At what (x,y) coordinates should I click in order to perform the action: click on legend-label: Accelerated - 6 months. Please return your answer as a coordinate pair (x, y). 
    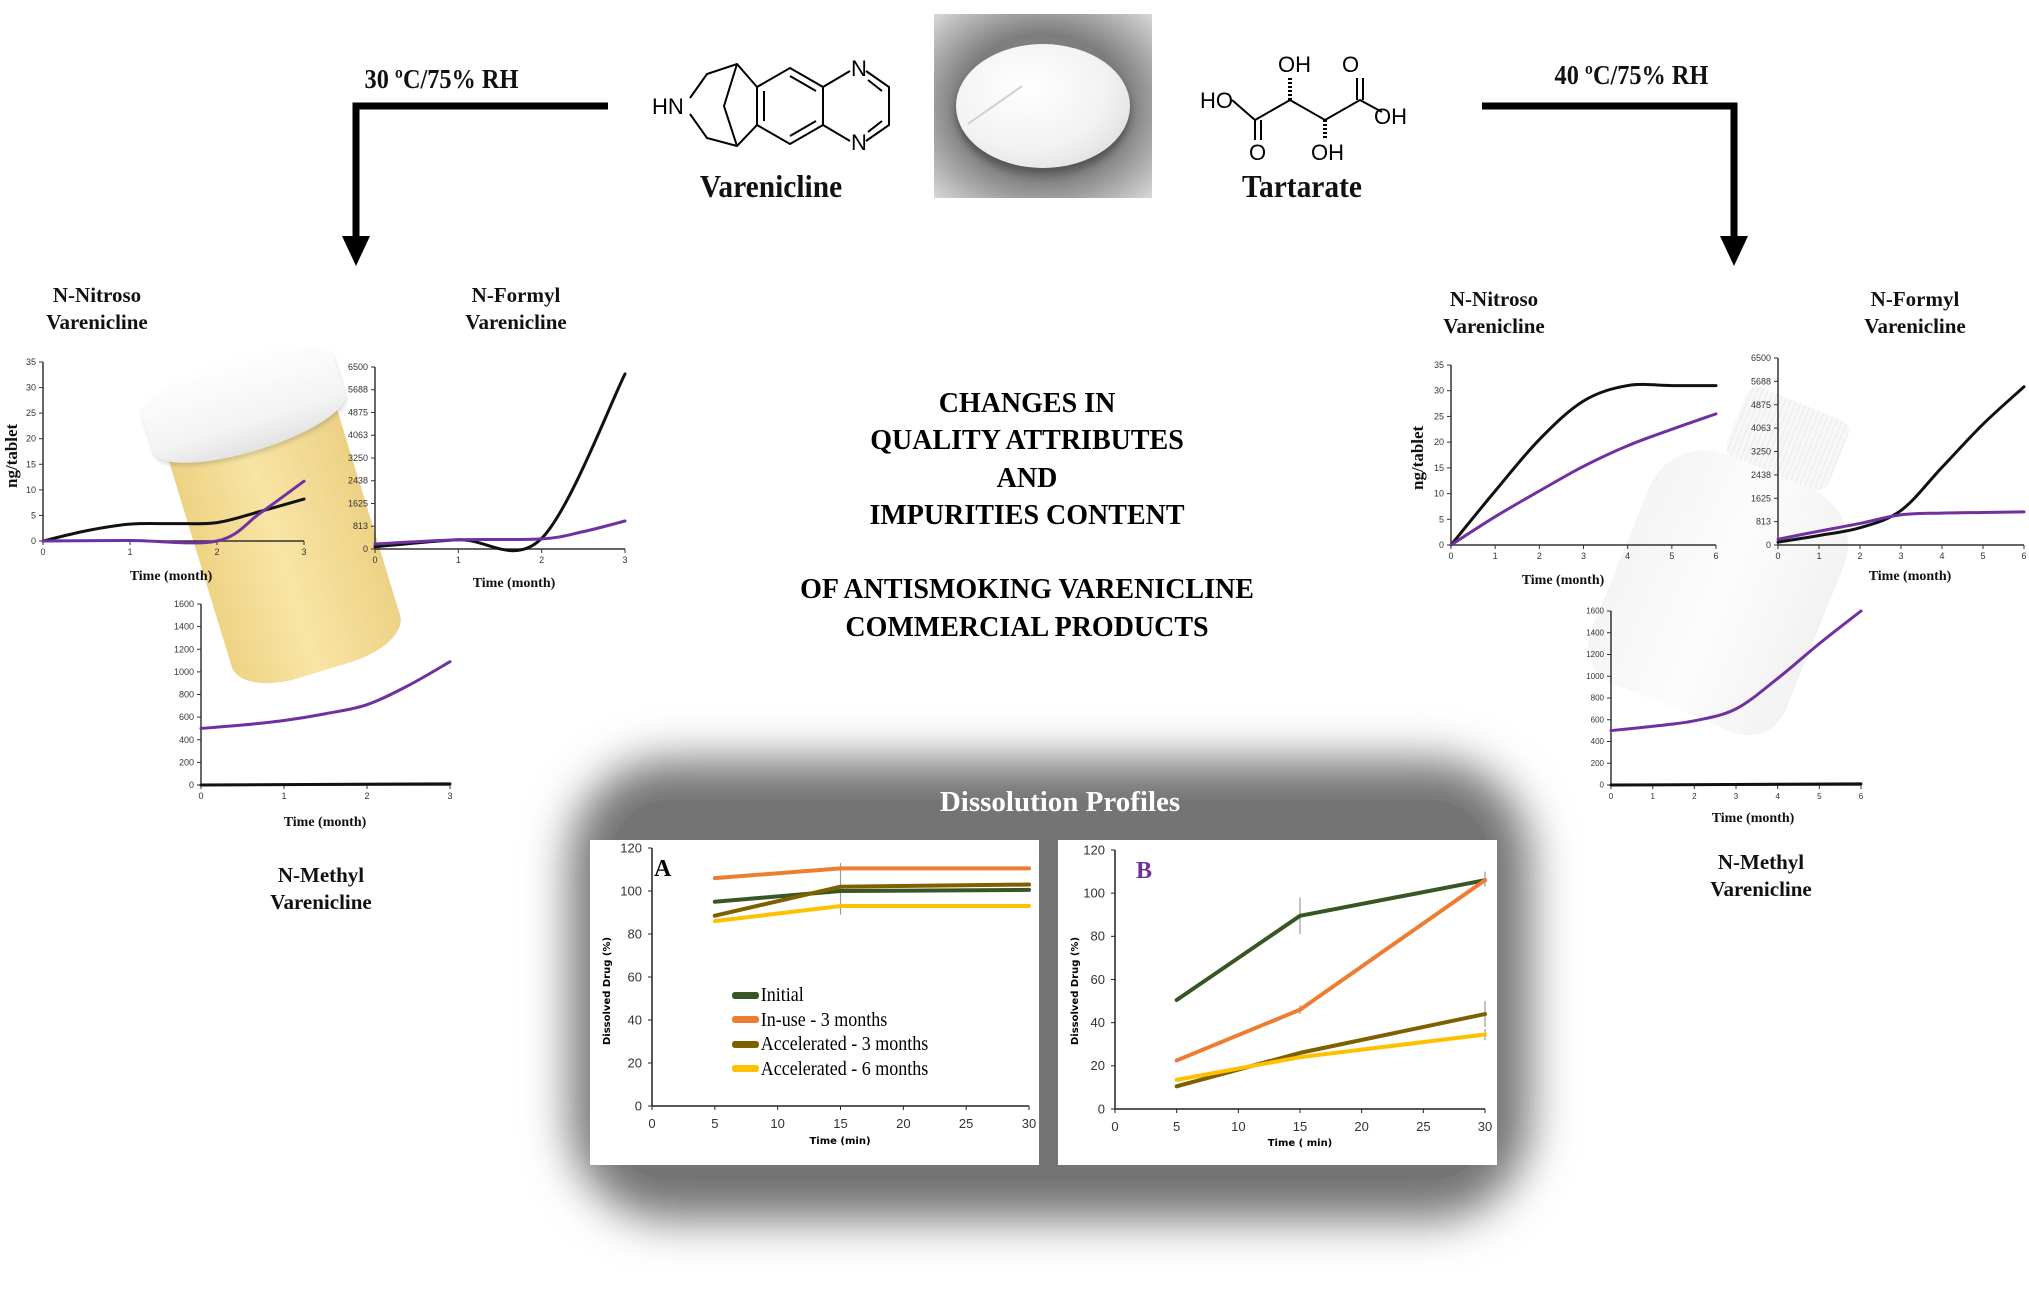
    Looking at the image, I should click on (844, 1068).